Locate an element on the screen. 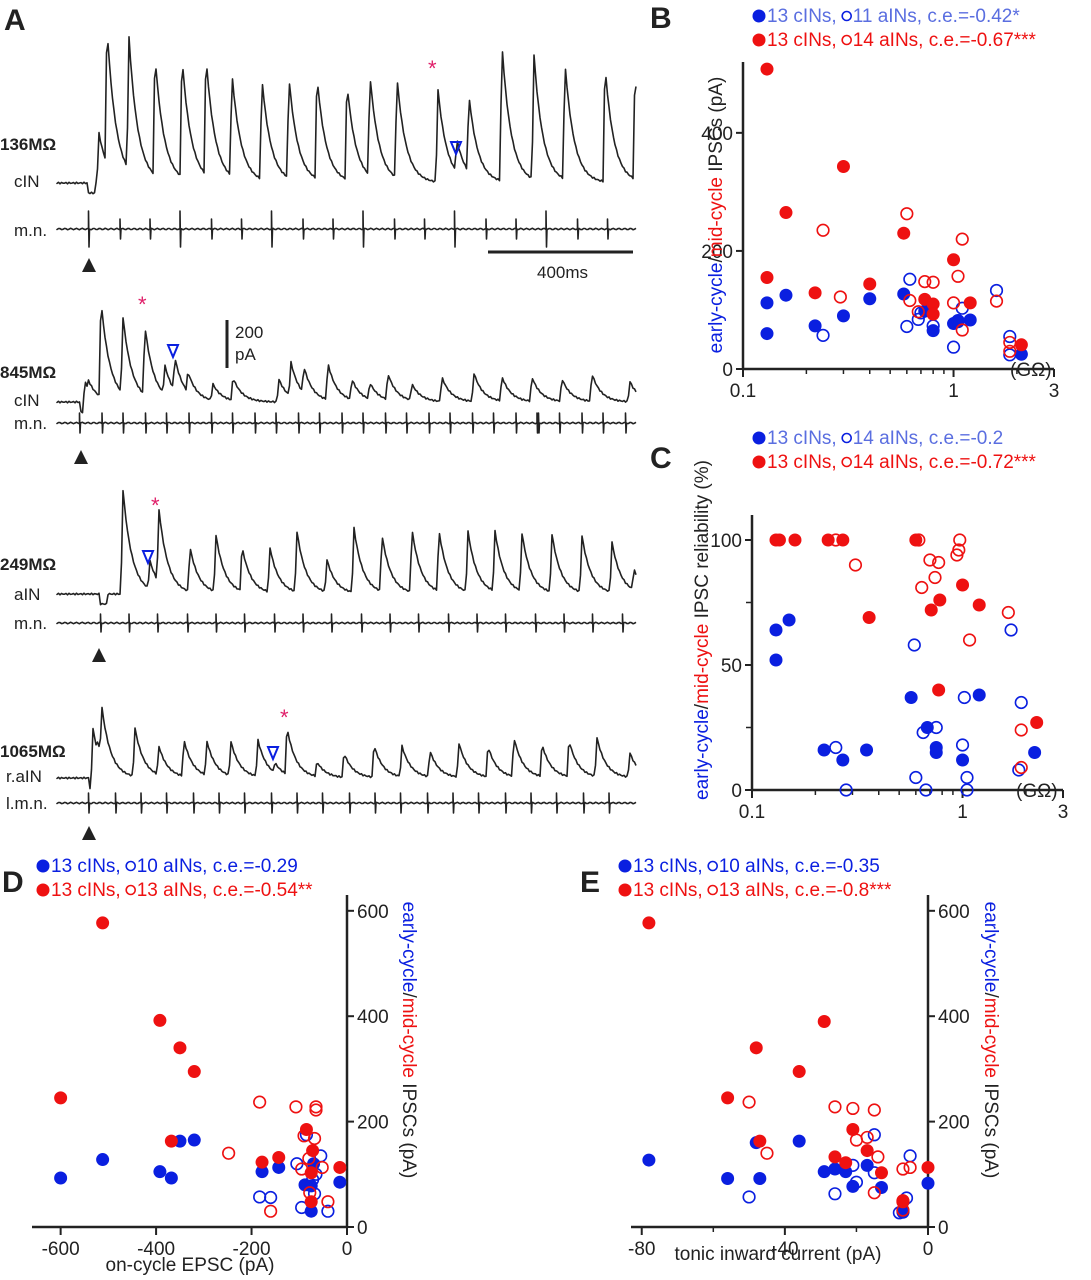  x-axis-title: on-cycle EPSC (pA) is located at coordinates (190, 1265).